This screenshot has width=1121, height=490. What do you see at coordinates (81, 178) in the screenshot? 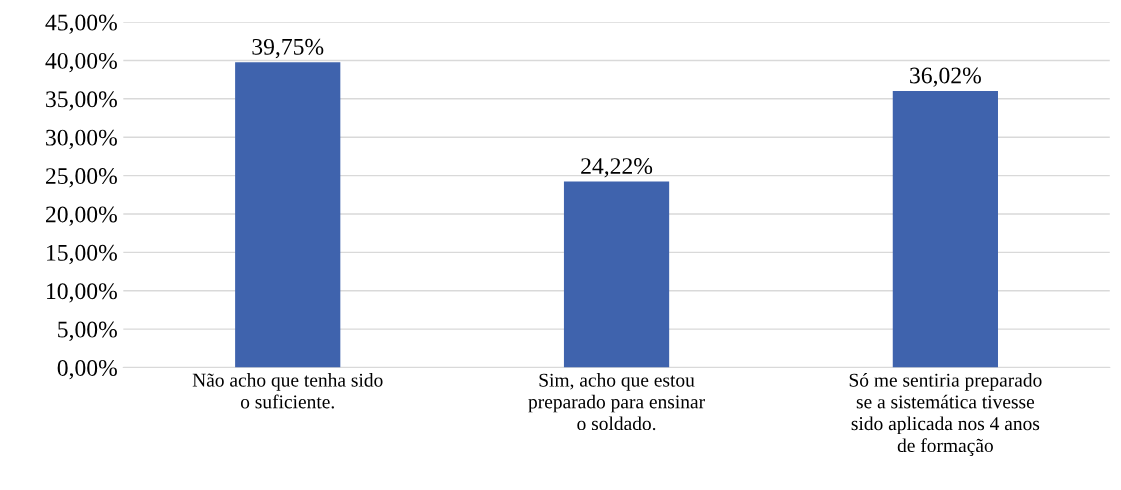
I see `y-tick-label: 25,00%` at bounding box center [81, 178].